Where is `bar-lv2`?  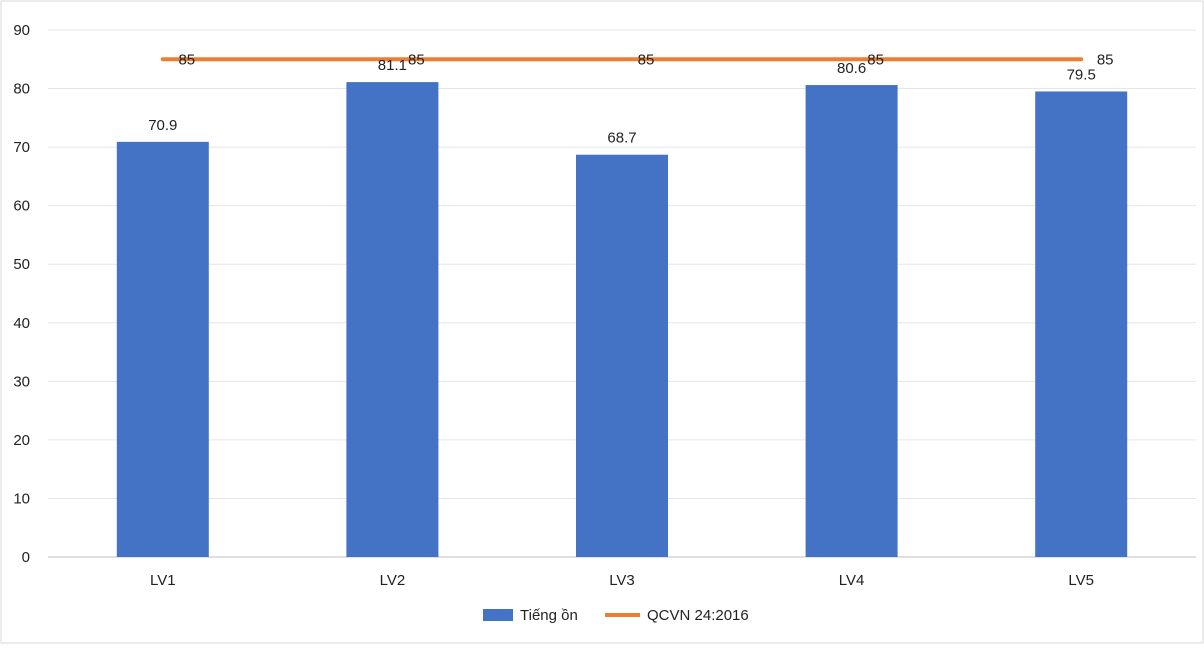 bar-lv2 is located at coordinates (392, 319).